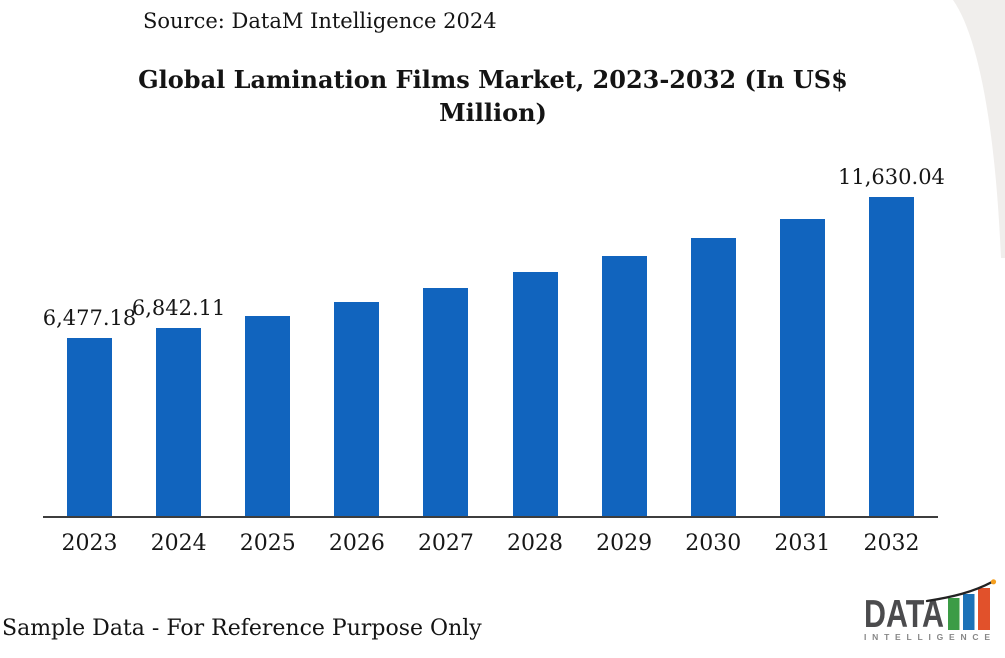 Image resolution: width=1005 pixels, height=658 pixels. Describe the element at coordinates (891, 543) in the screenshot. I see `x-axis-label: 2032` at that location.